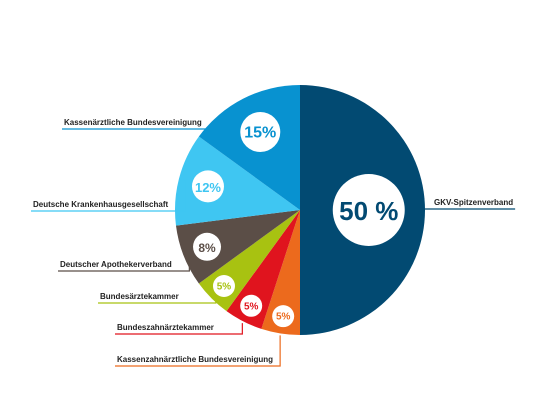 The image size is (540, 413). I want to click on value-label-4: 8%, so click(207, 248).